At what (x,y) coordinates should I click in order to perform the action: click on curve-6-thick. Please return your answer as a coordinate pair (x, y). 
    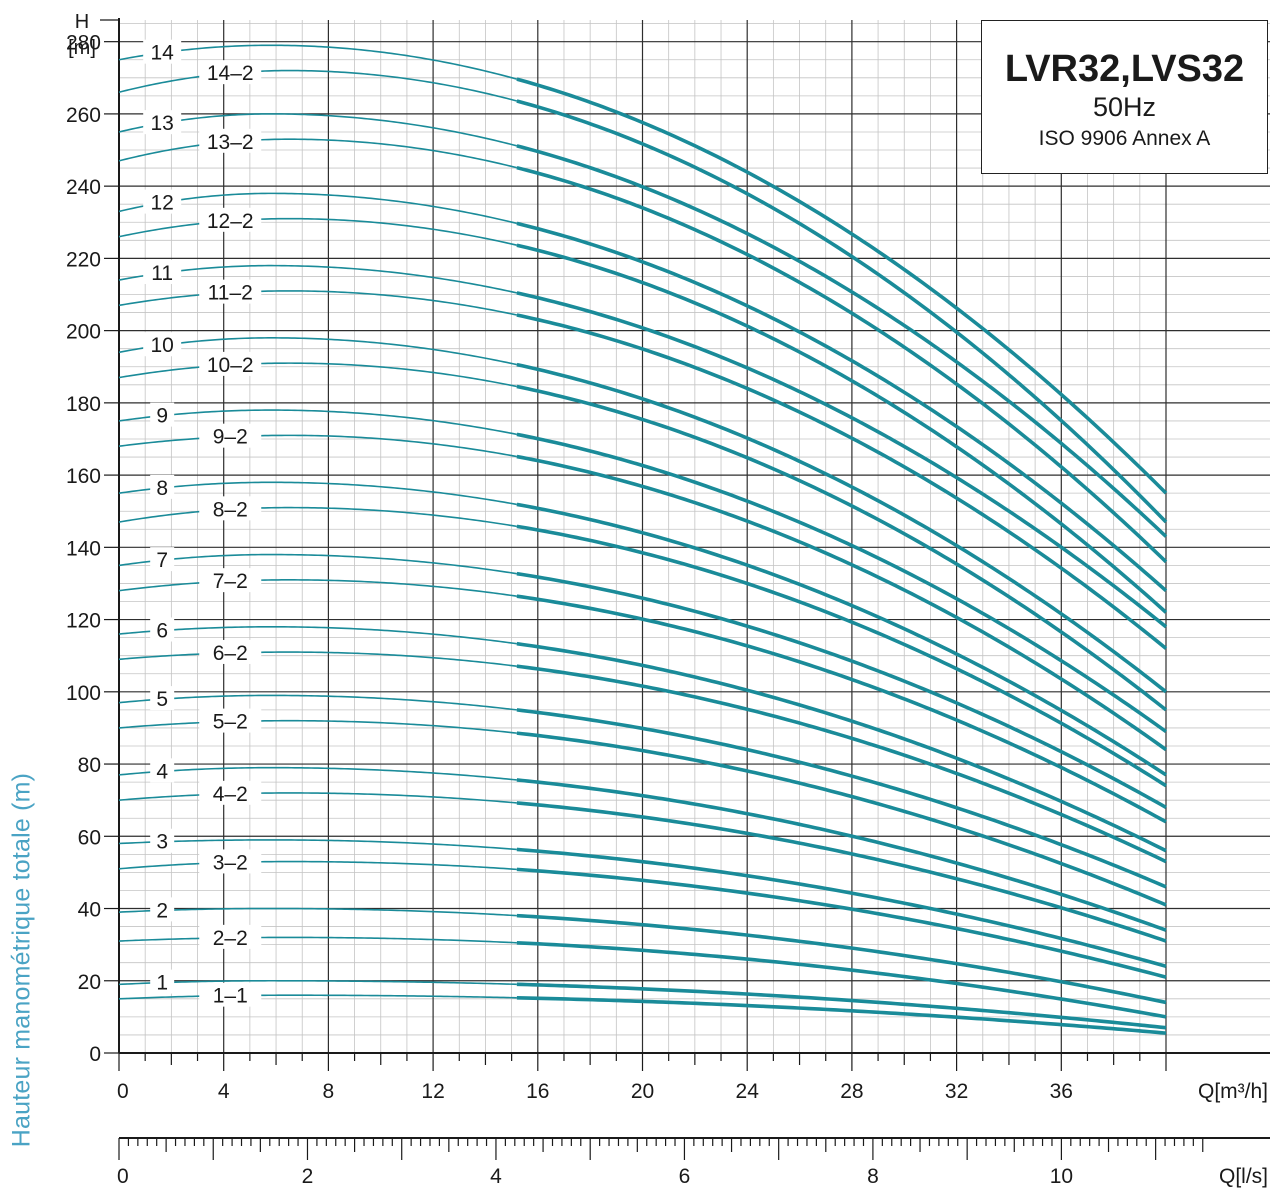
    Looking at the image, I should click on (842, 460).